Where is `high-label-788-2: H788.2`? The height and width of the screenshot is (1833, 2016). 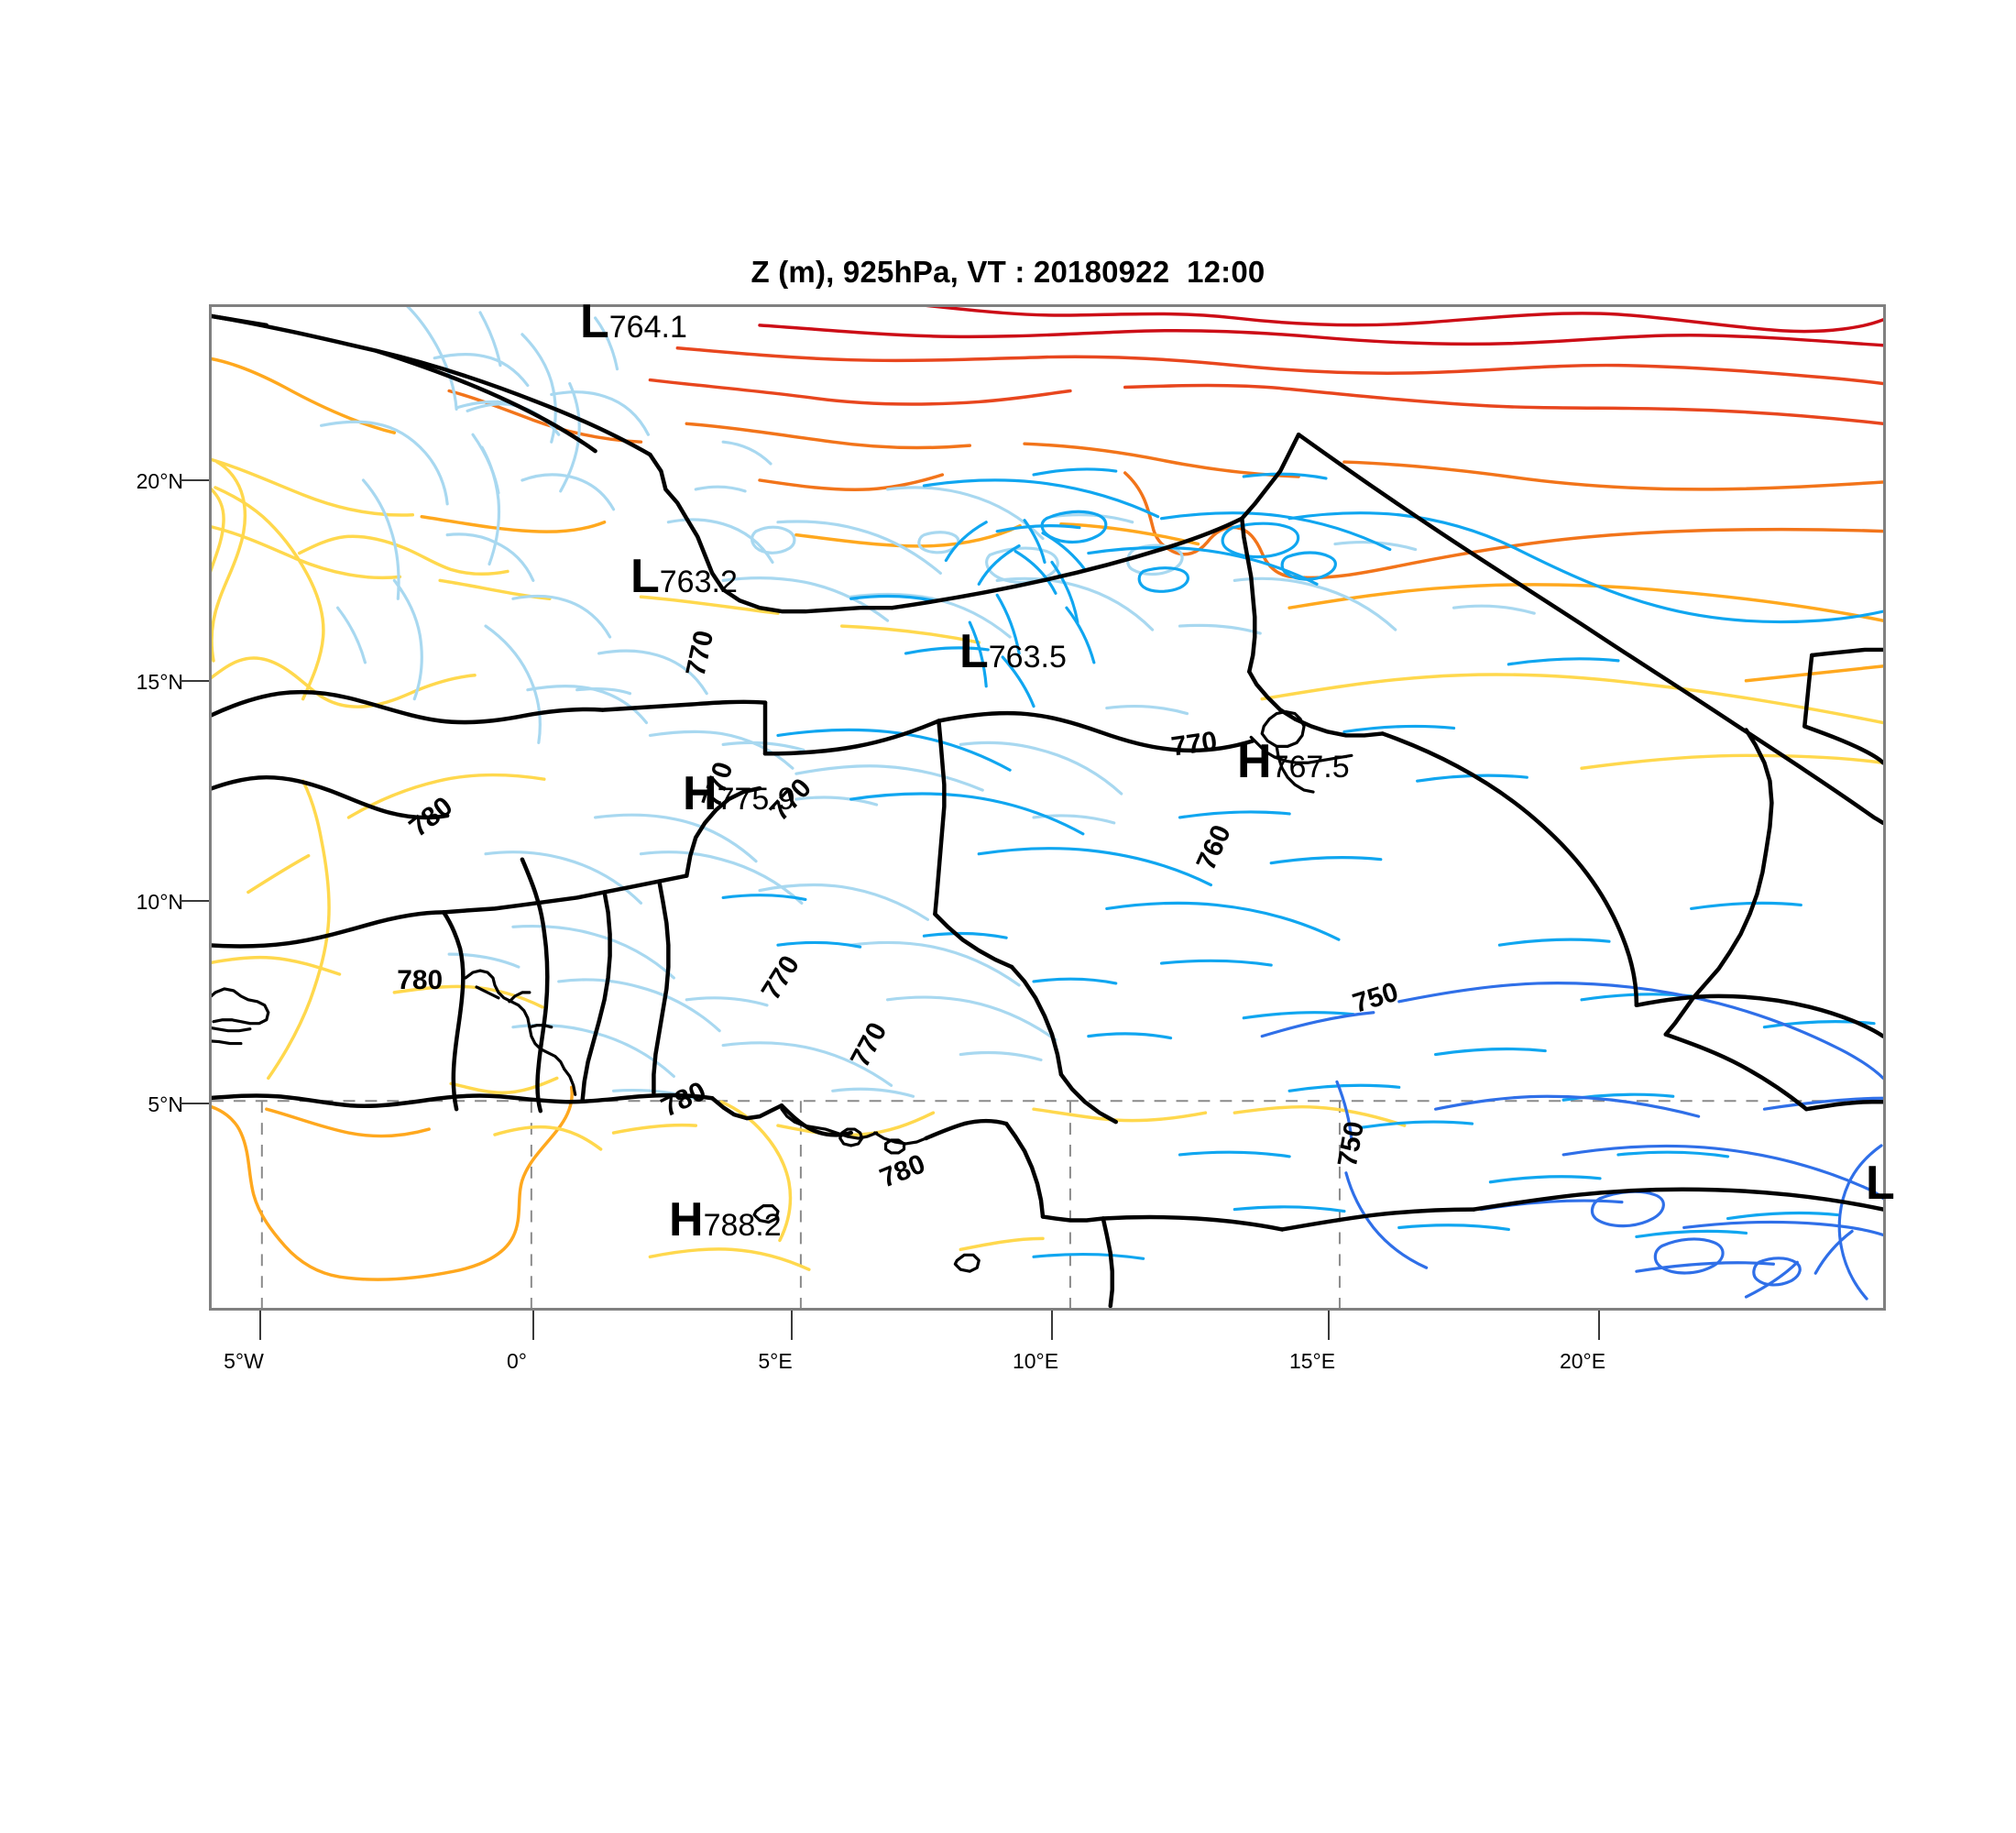 high-label-788-2: H788.2 is located at coordinates (725, 1220).